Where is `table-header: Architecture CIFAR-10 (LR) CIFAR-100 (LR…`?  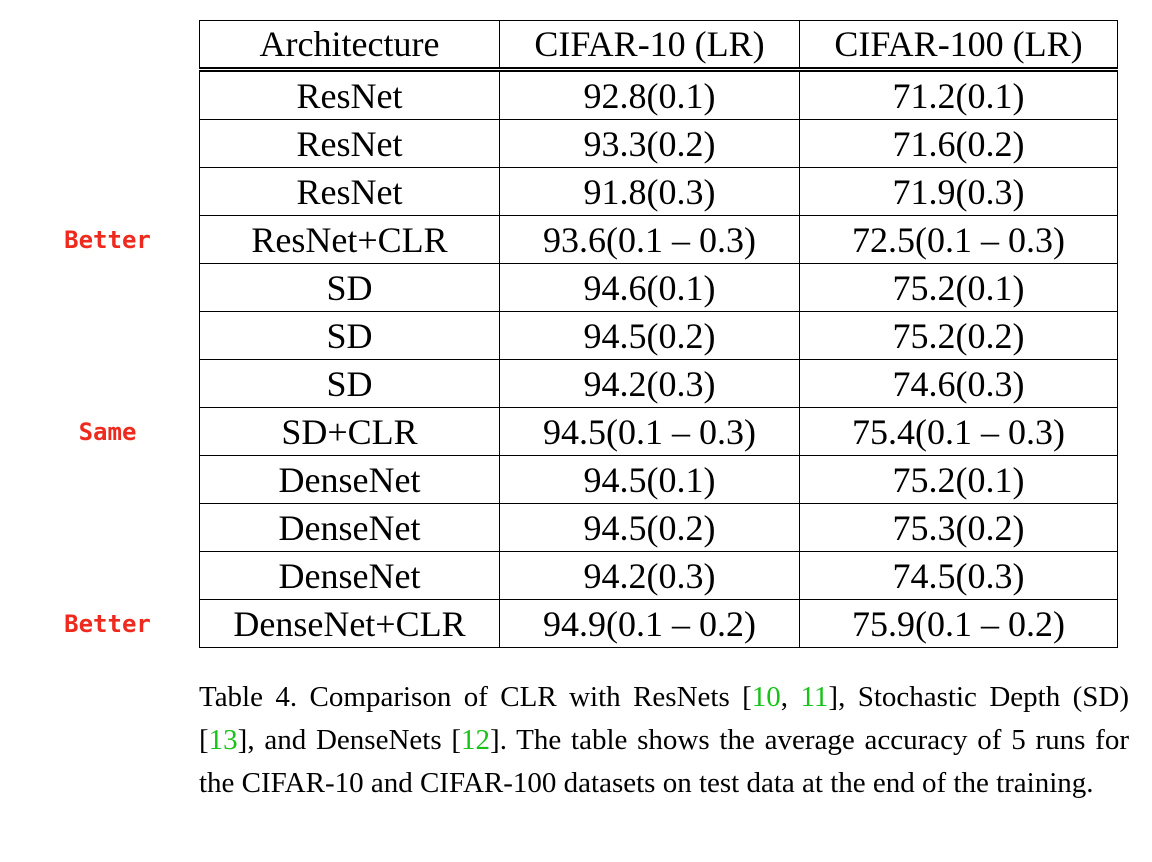 table-header: Architecture CIFAR-10 (LR) CIFAR-100 (LR… is located at coordinates (658, 46).